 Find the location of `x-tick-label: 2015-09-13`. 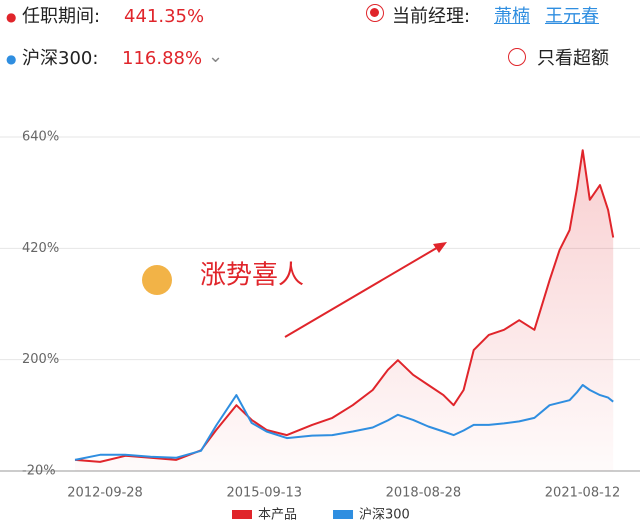

x-tick-label: 2015-09-13 is located at coordinates (264, 493).